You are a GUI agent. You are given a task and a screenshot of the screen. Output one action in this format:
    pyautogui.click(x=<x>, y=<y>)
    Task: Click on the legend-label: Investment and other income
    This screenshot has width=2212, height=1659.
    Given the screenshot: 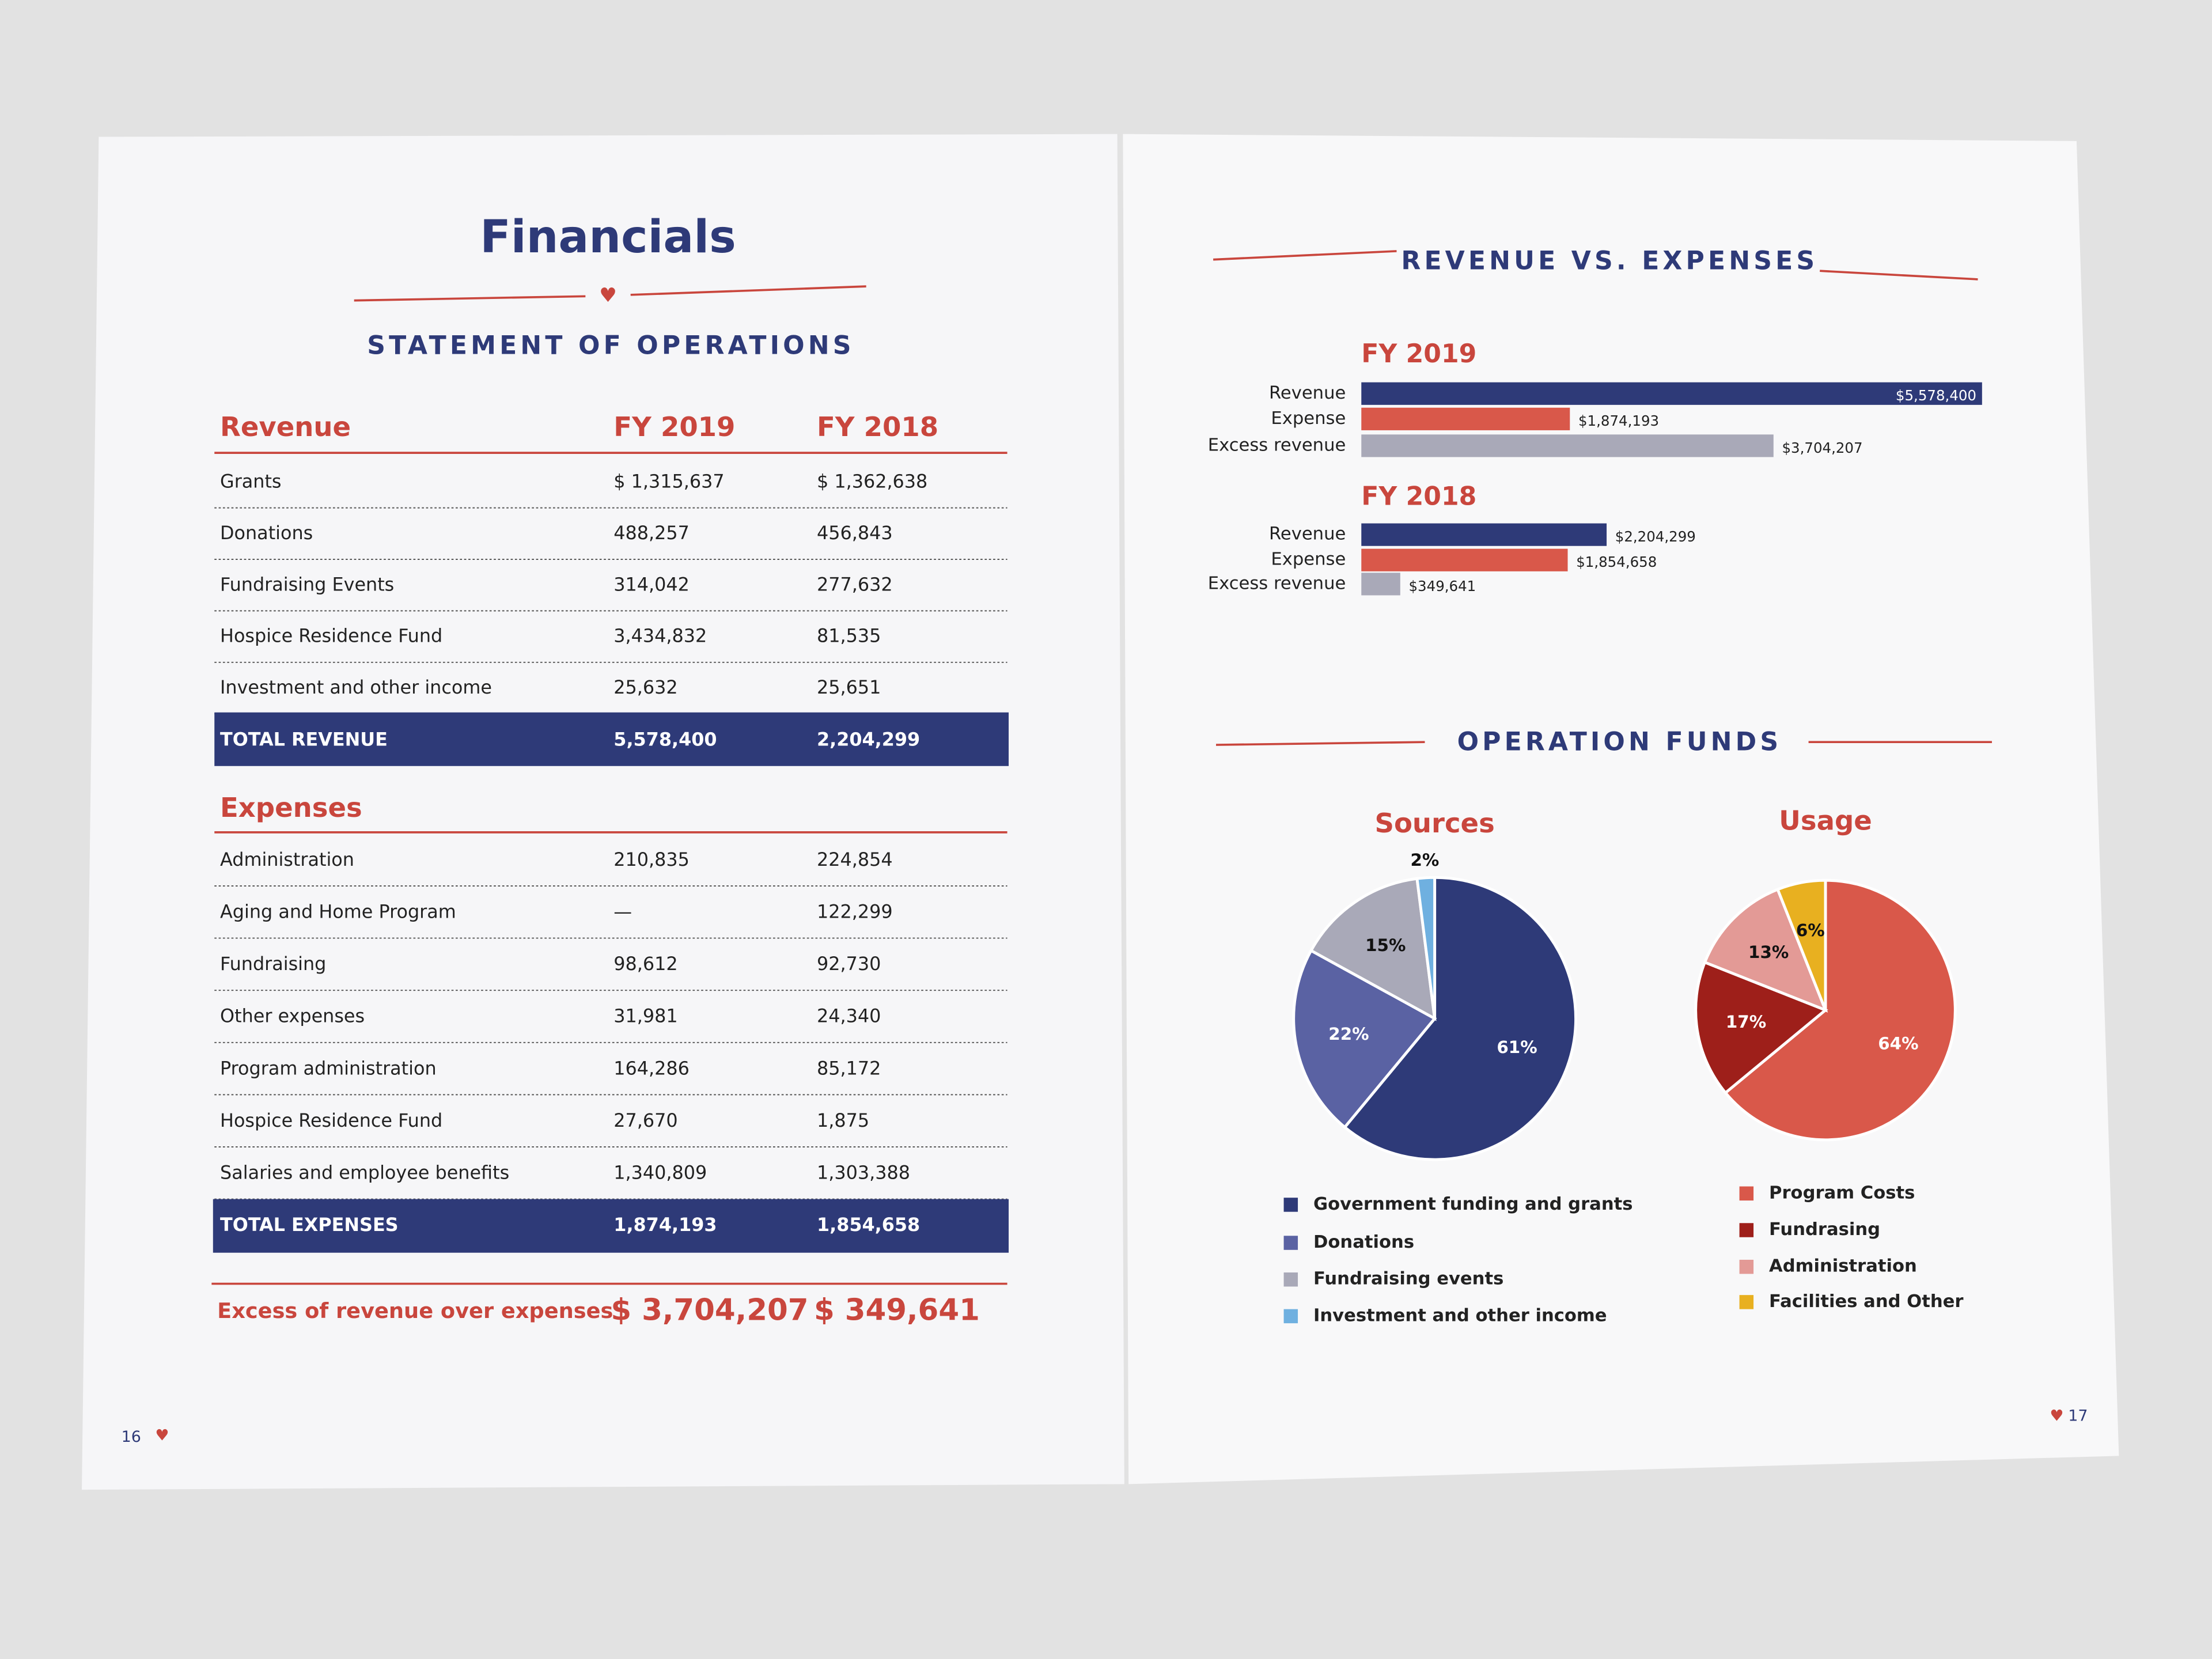 What is the action you would take?
    pyautogui.click(x=1460, y=1315)
    